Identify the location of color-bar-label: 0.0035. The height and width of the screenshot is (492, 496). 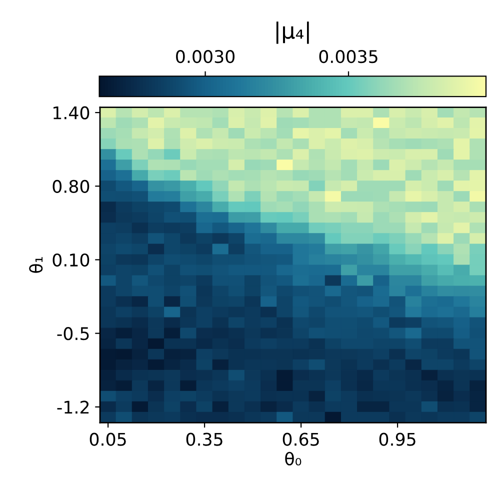
(348, 57).